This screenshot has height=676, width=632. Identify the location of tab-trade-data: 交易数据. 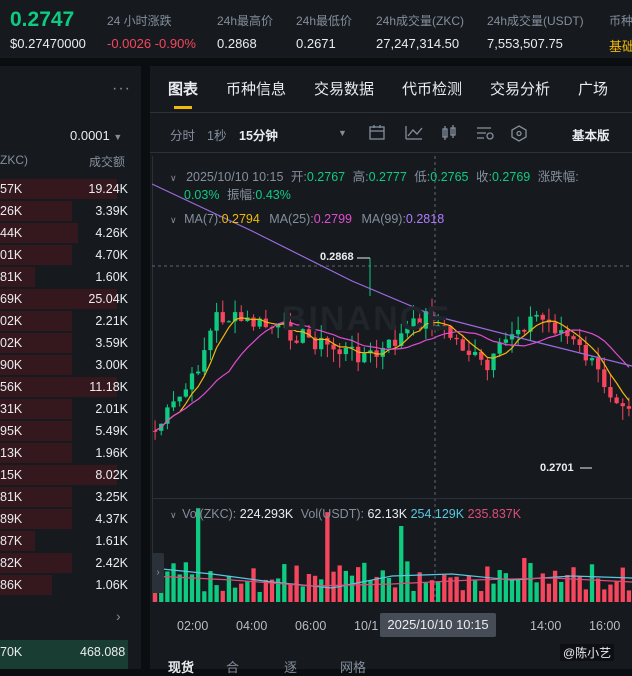
(344, 89).